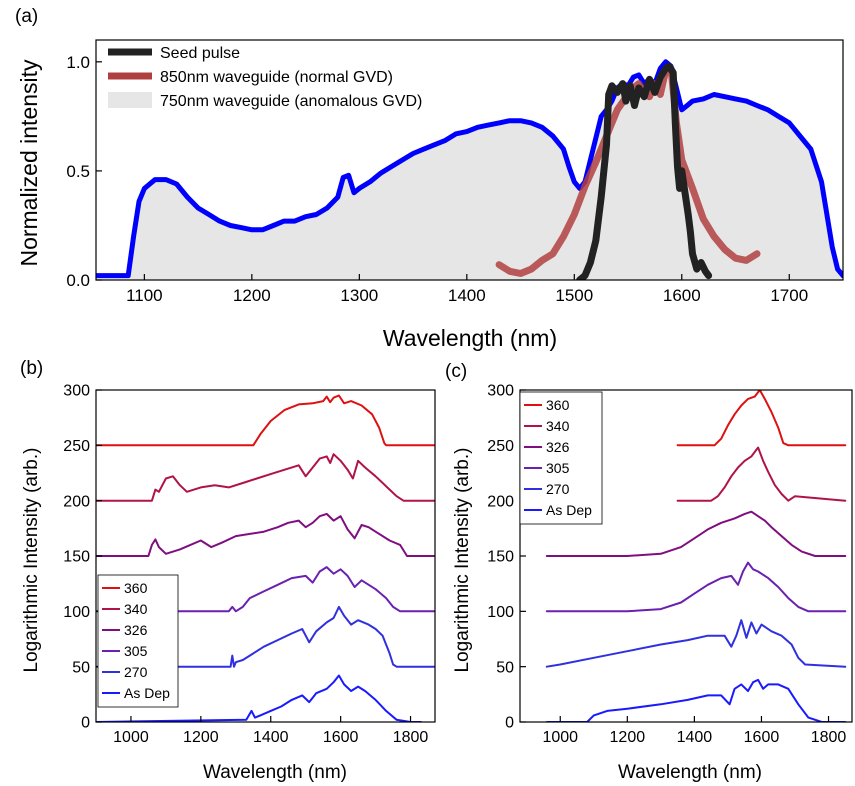 This screenshot has width=855, height=786. What do you see at coordinates (276, 77) in the screenshot?
I see `legend-label-a-1: 850nm waveguide (normal GVD)` at bounding box center [276, 77].